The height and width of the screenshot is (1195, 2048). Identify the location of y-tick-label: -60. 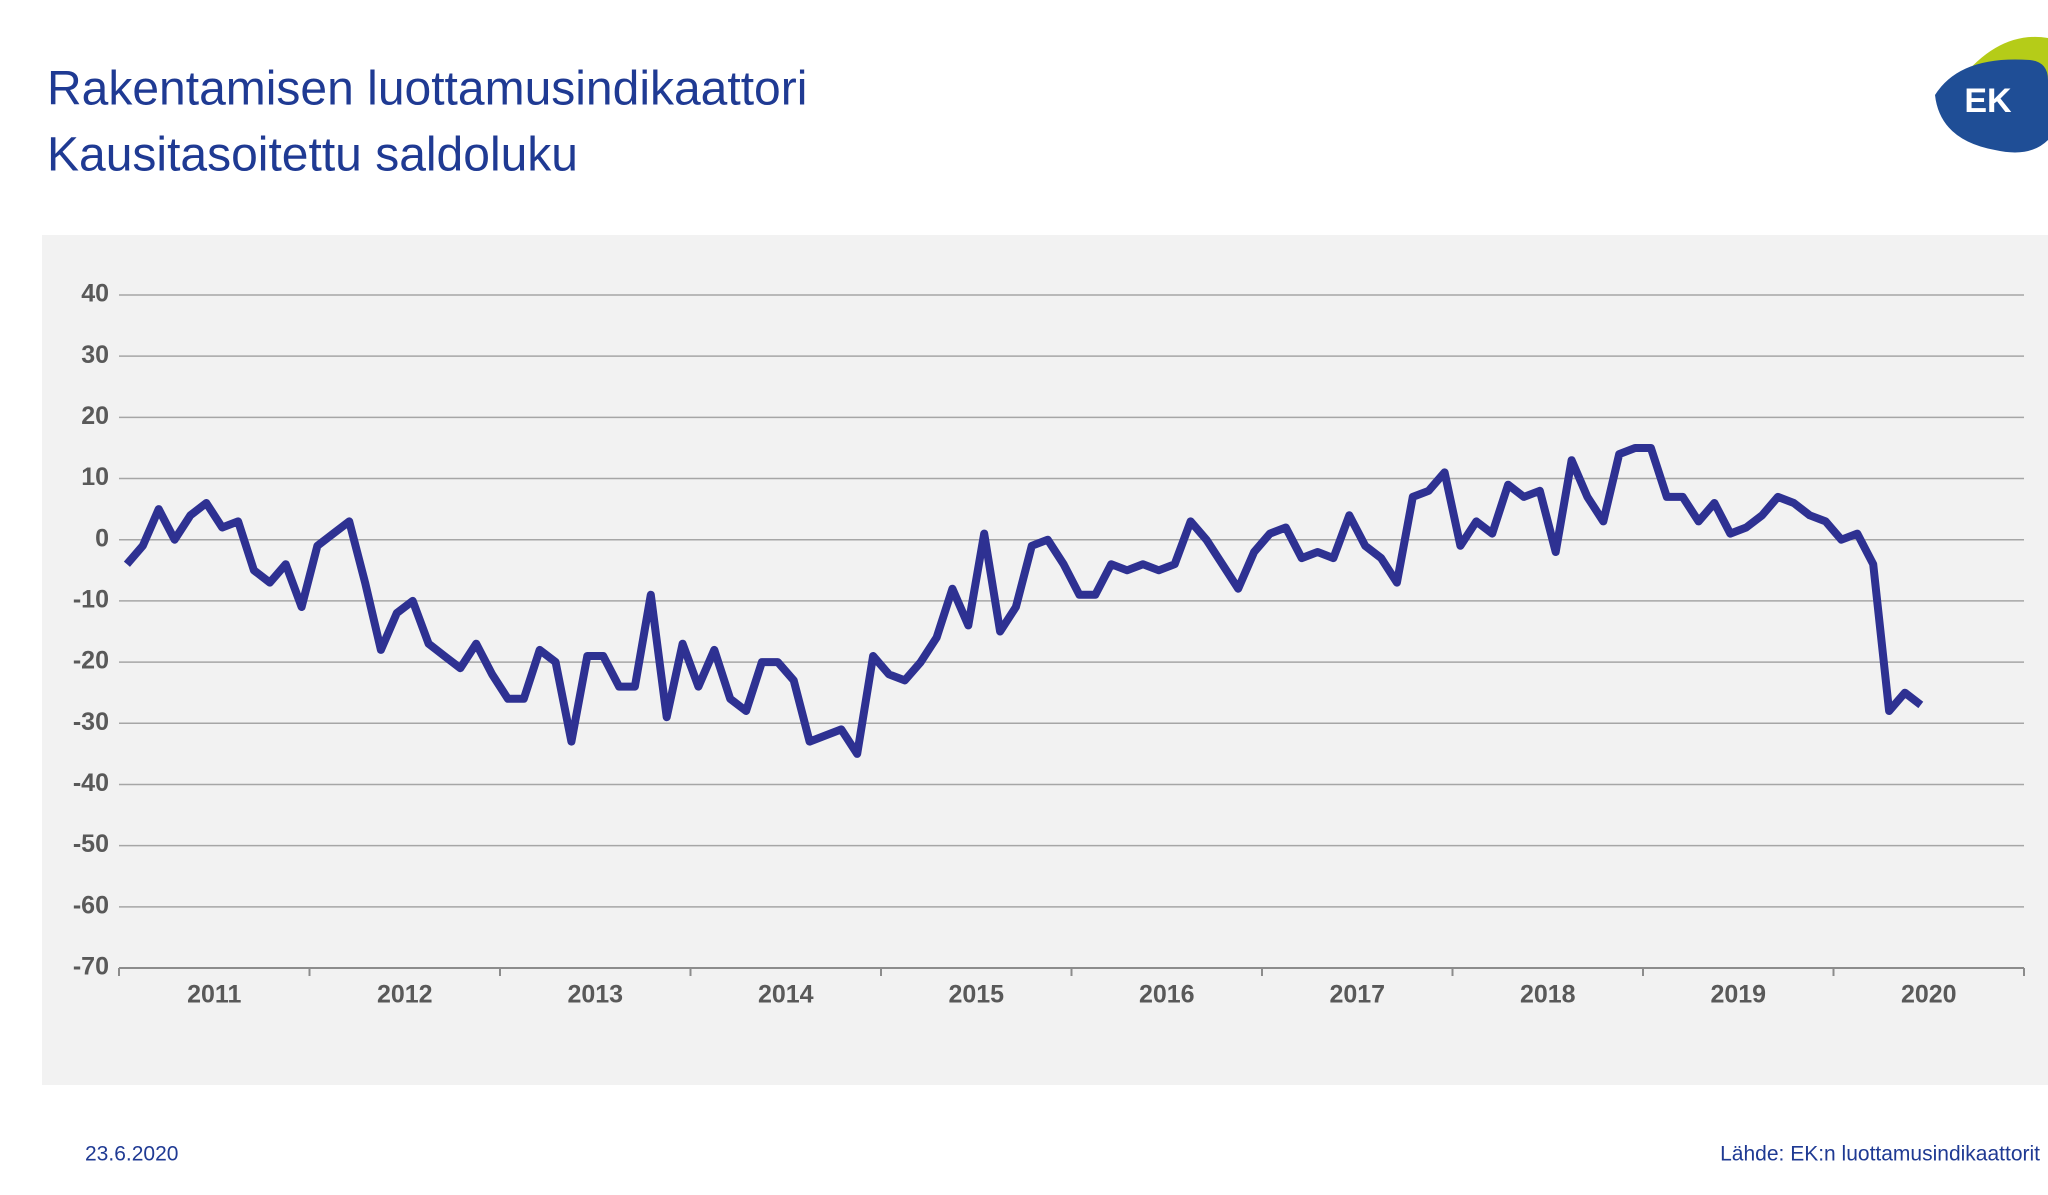
(91, 905).